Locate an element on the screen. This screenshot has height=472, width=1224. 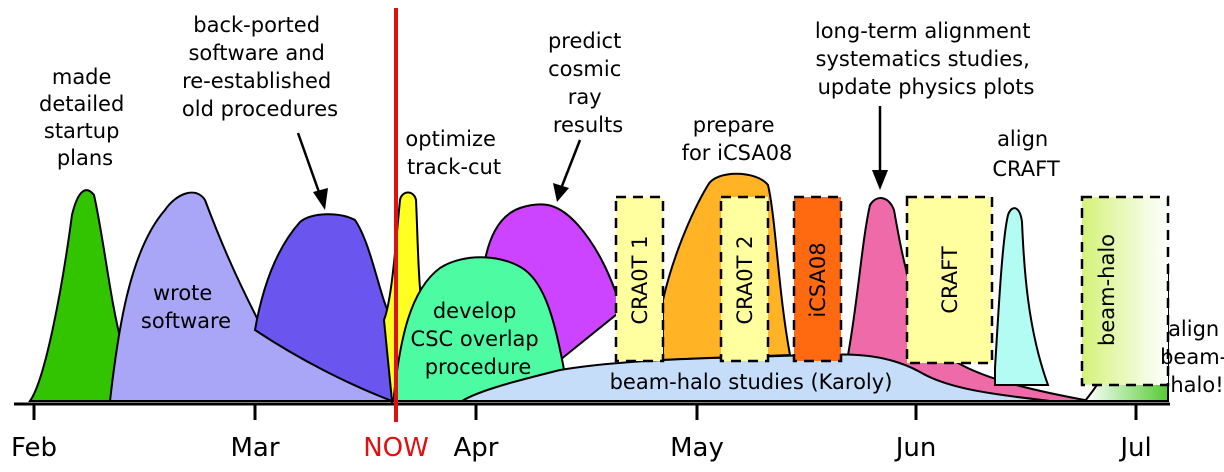
wrote-software-label: wrote software is located at coordinates (186, 307).